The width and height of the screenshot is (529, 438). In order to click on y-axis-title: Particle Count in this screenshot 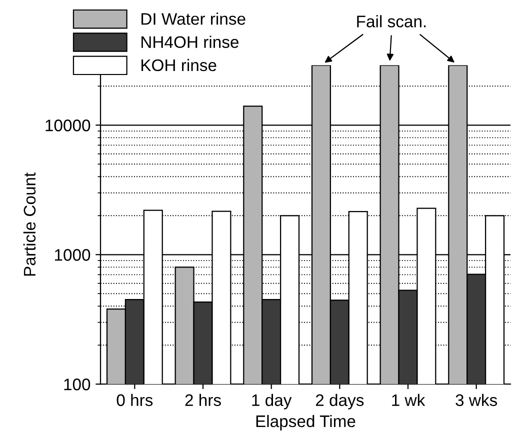, I will do `click(29, 224)`.